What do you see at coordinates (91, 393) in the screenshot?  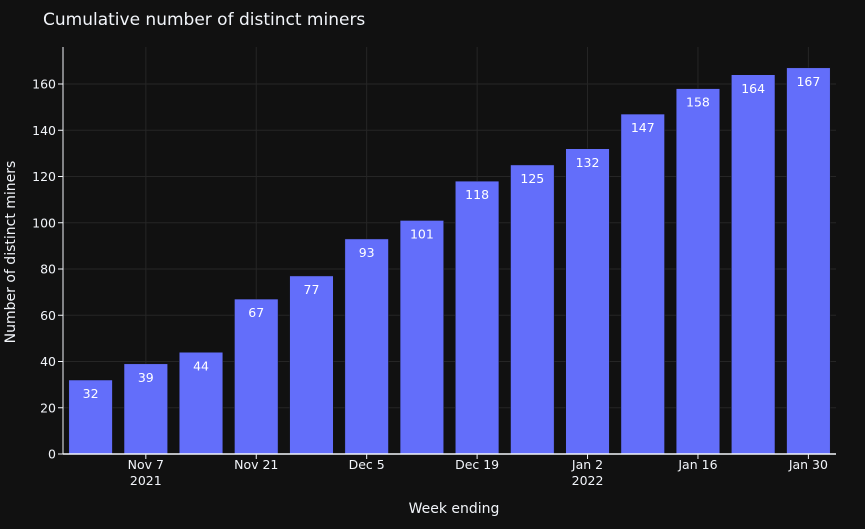 I see `data-label: 32` at bounding box center [91, 393].